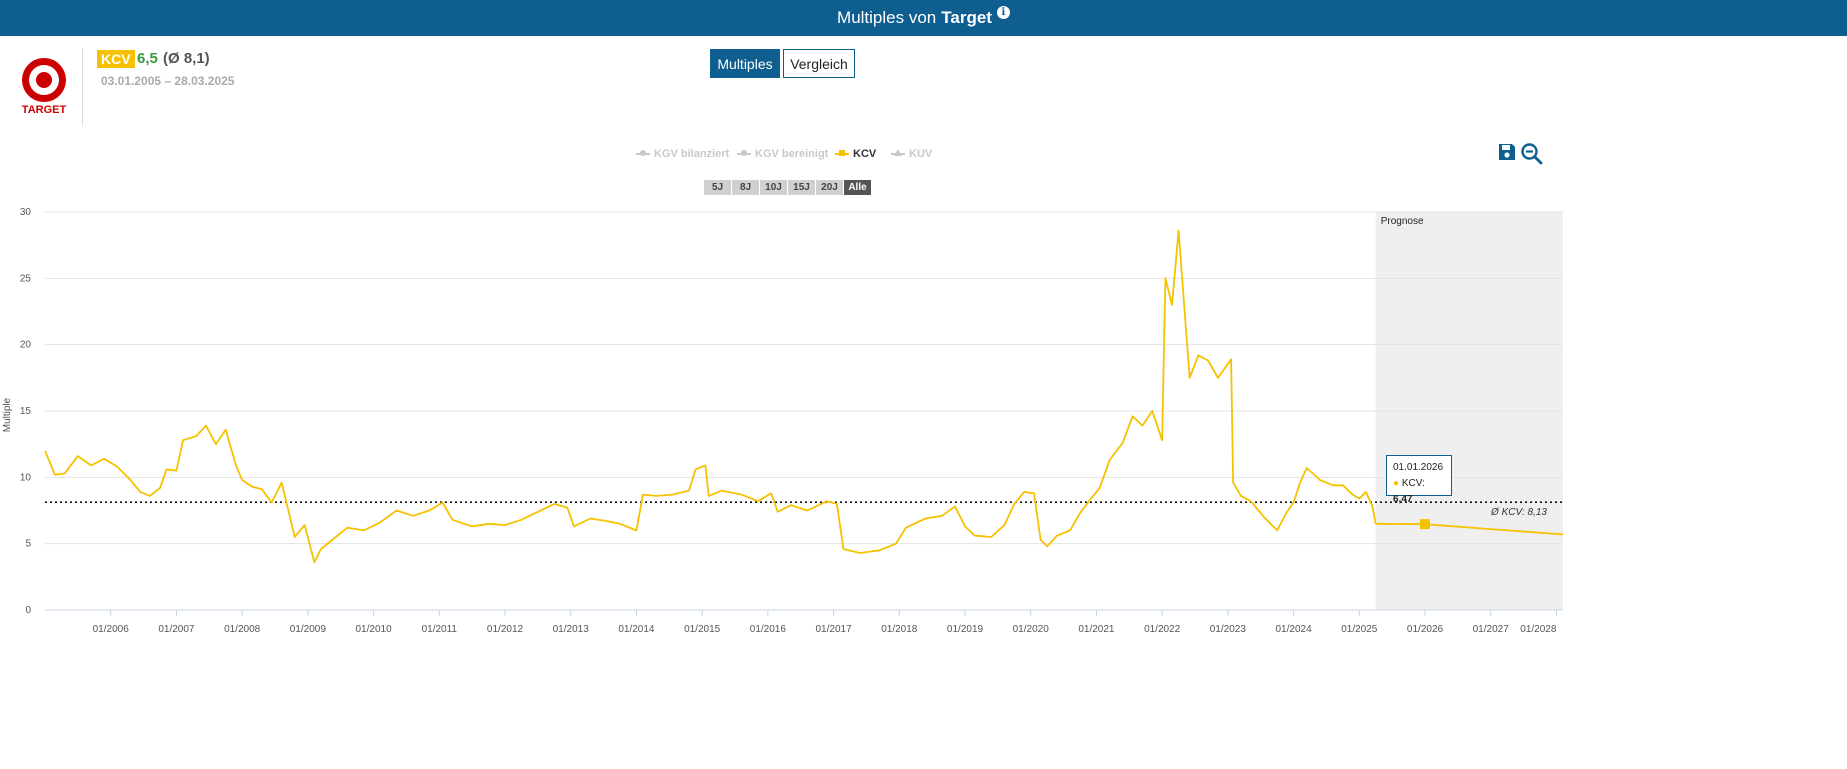 The height and width of the screenshot is (769, 1847). What do you see at coordinates (865, 154) in the screenshot?
I see `legend-label: KCV` at bounding box center [865, 154].